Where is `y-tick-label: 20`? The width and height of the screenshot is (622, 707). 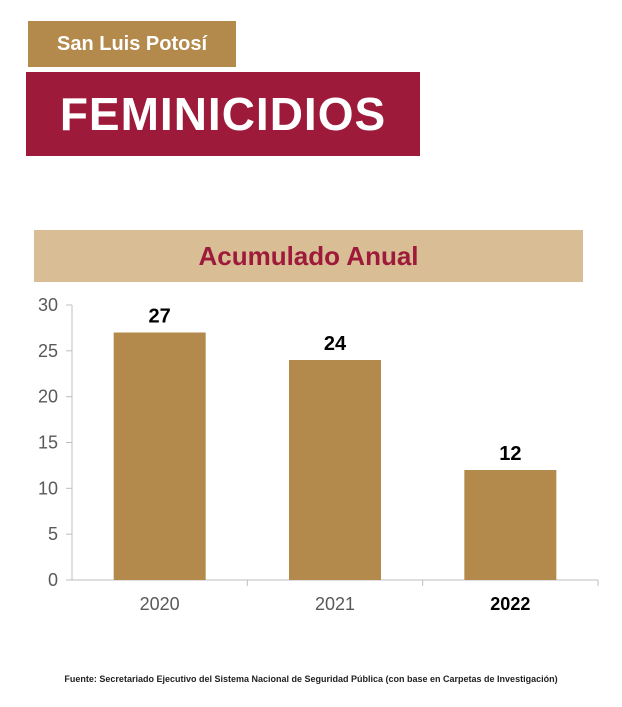
y-tick-label: 20 is located at coordinates (48, 397).